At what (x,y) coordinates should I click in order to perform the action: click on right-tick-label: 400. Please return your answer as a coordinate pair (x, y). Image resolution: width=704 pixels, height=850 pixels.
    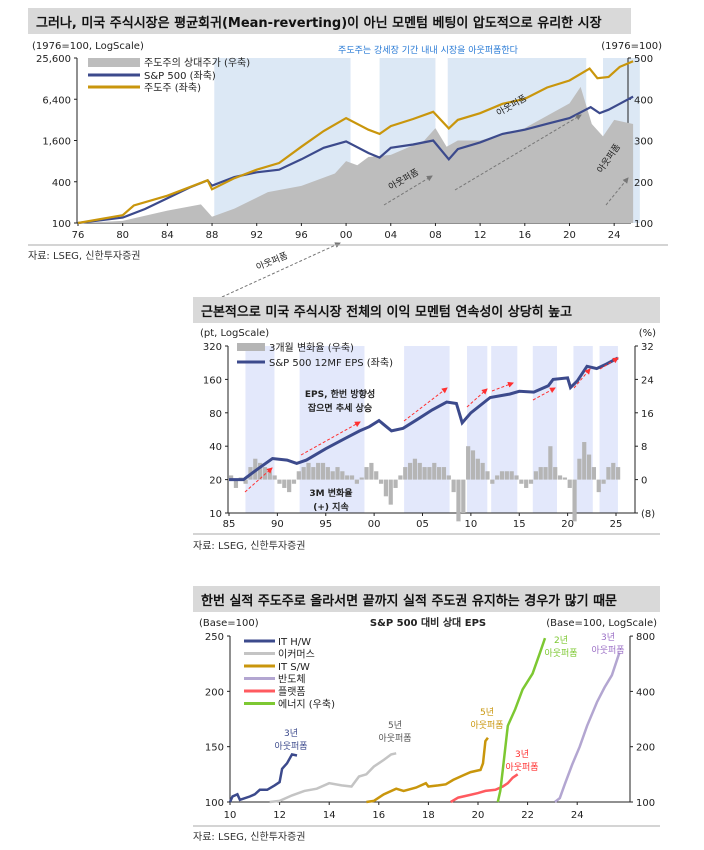
    Looking at the image, I should click on (643, 100).